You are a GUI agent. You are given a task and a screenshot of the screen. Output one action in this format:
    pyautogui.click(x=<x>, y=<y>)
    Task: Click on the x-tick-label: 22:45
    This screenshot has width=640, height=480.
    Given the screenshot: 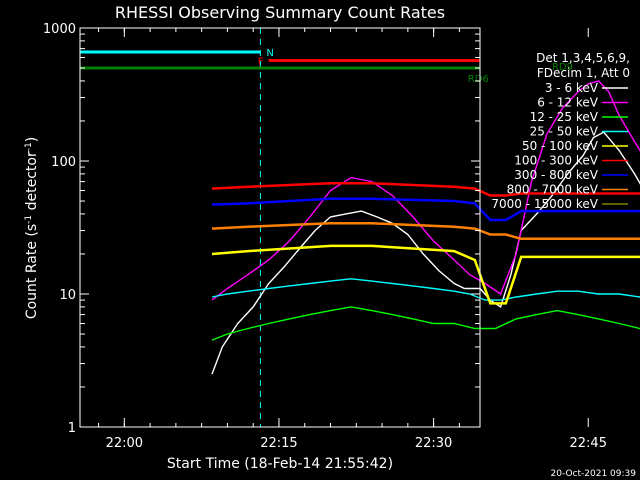 What is the action you would take?
    pyautogui.click(x=588, y=443)
    